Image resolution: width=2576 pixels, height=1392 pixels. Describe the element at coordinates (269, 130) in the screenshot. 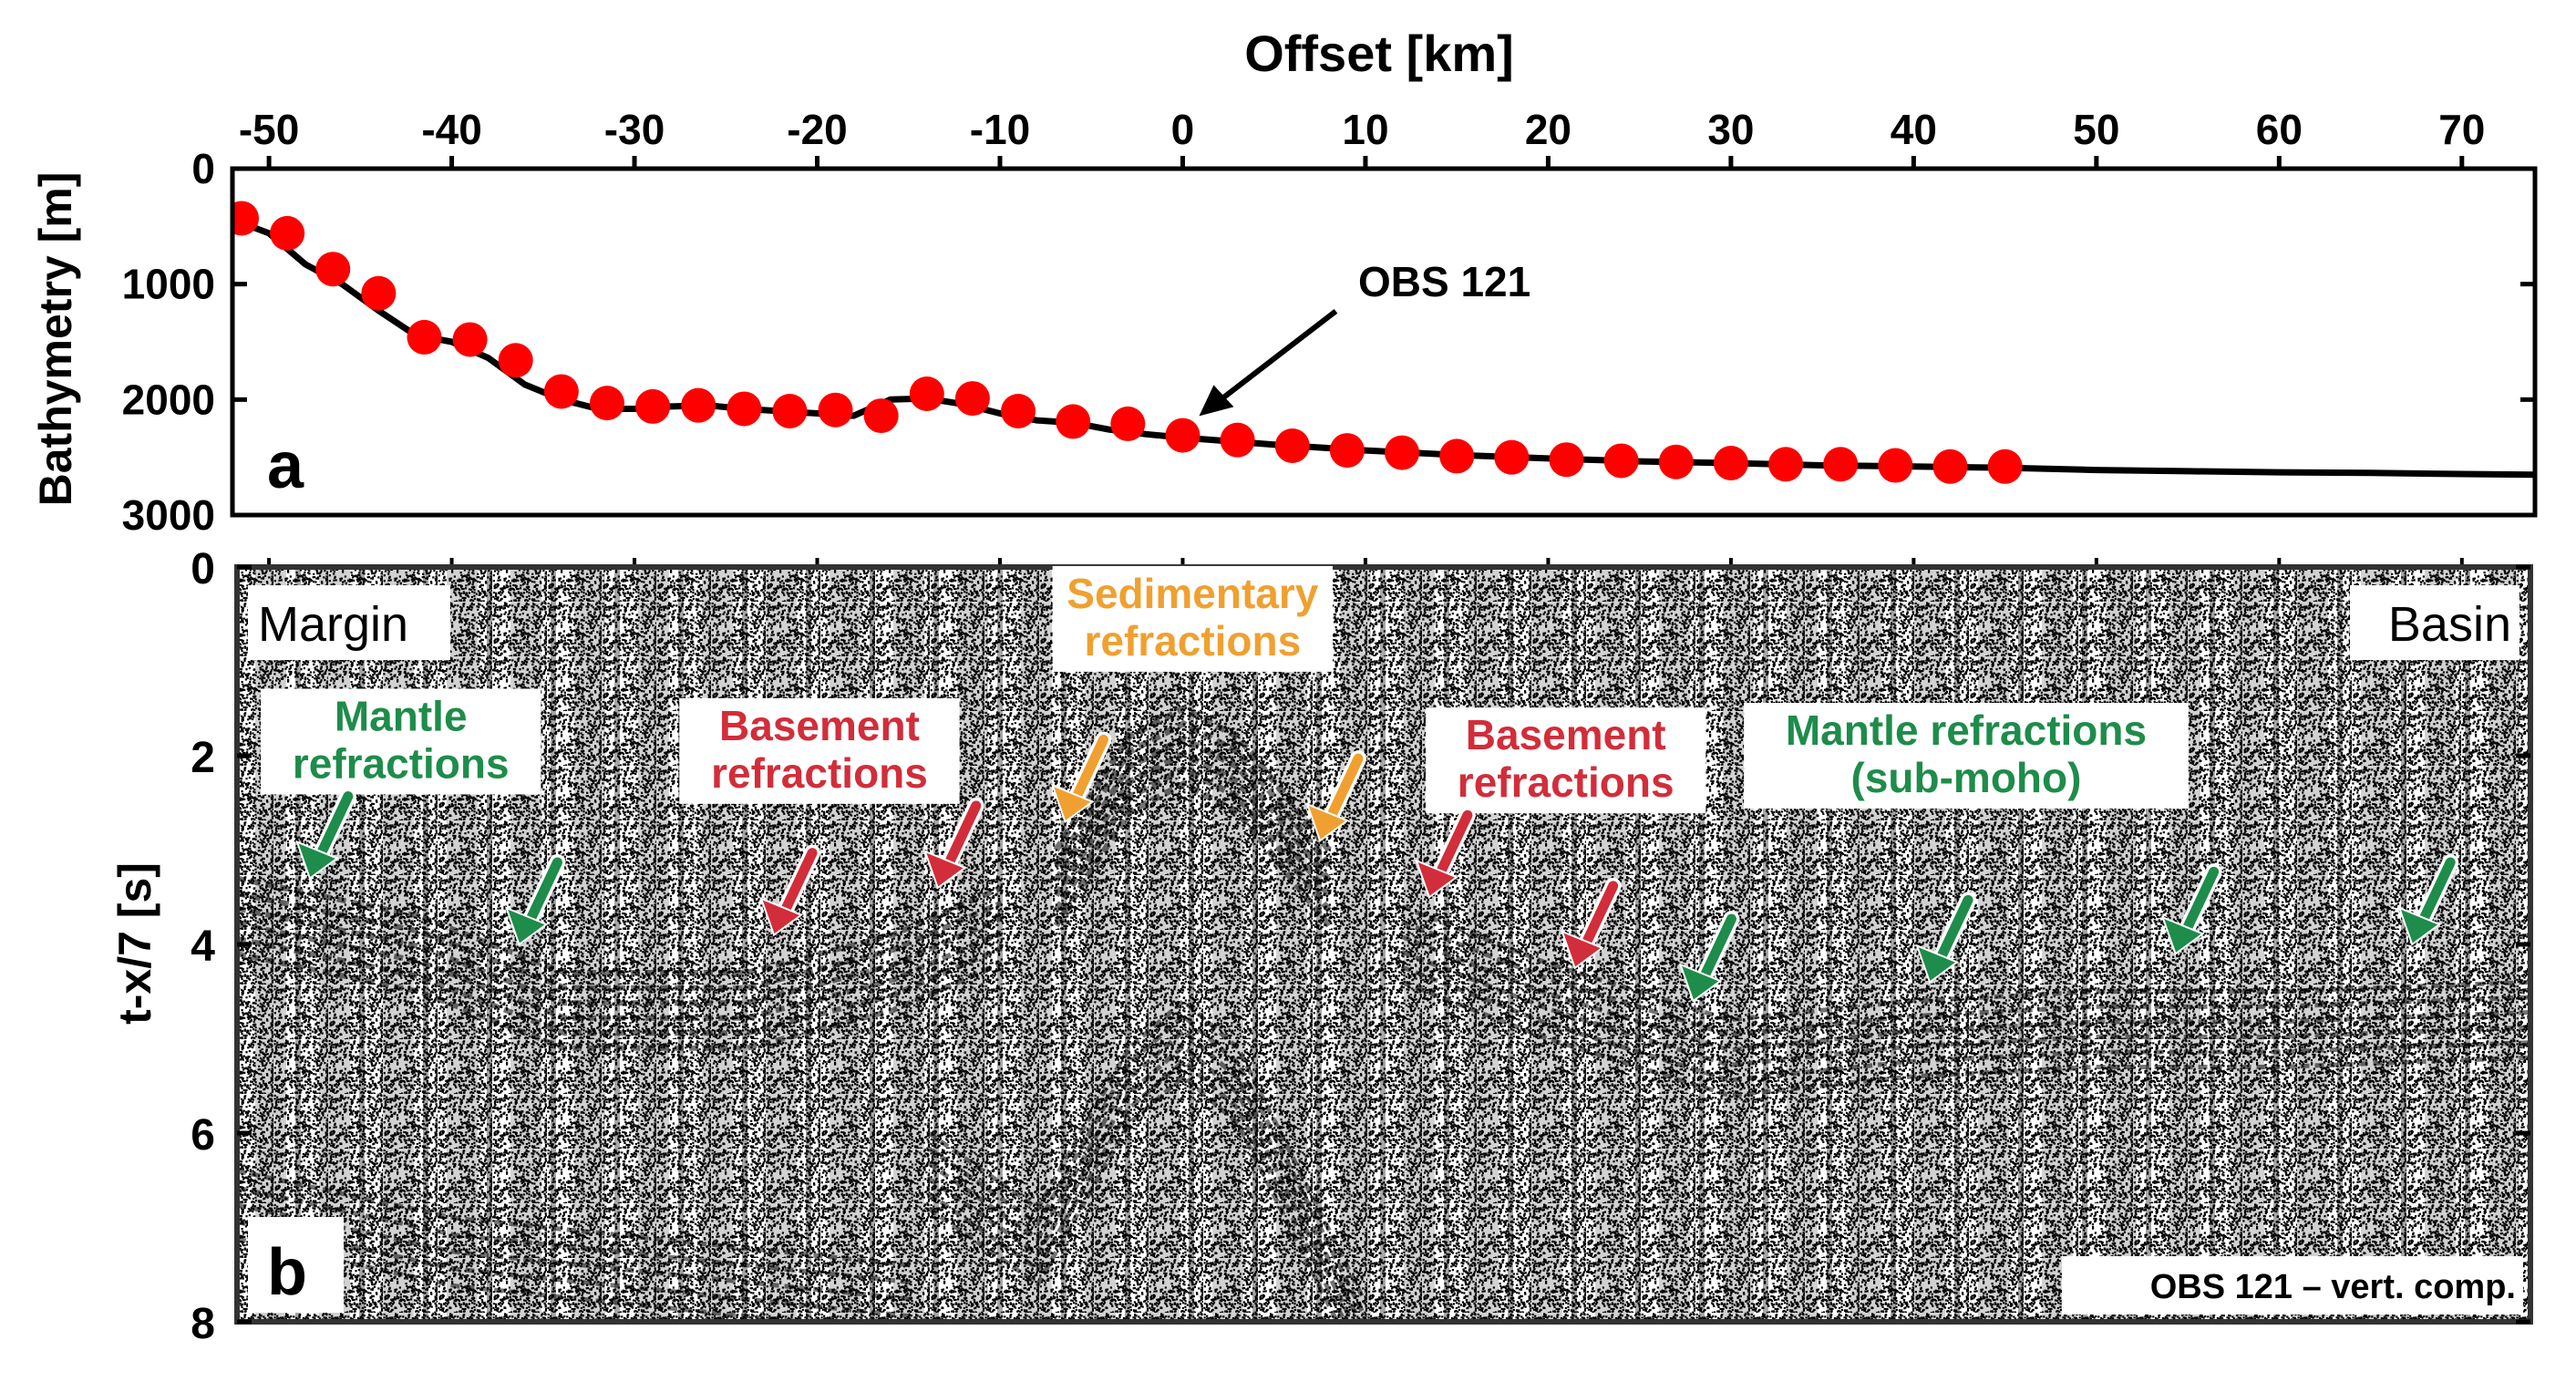

I see `x-tick-label: -50` at that location.